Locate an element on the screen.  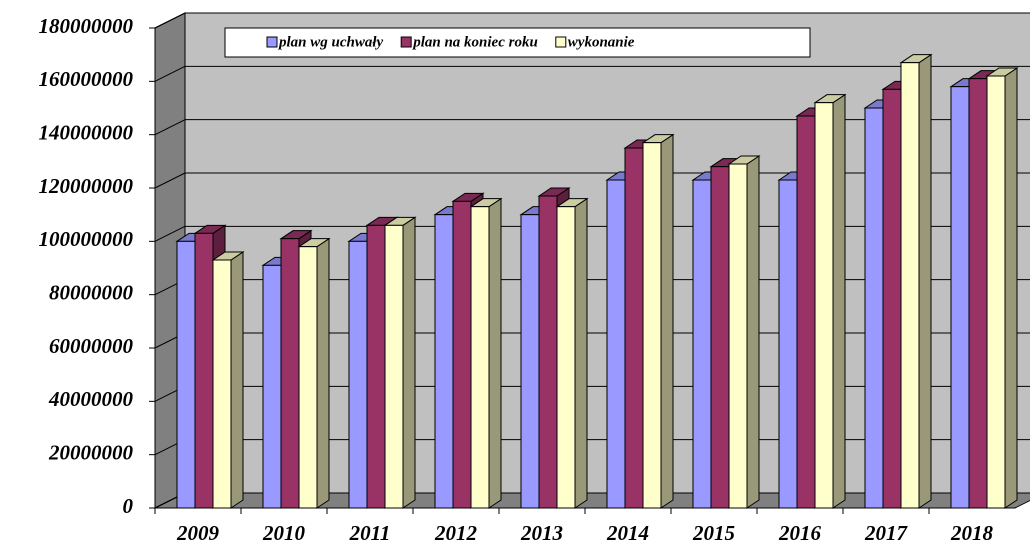
y-tick-label: 120000000 is located at coordinates (86, 186).